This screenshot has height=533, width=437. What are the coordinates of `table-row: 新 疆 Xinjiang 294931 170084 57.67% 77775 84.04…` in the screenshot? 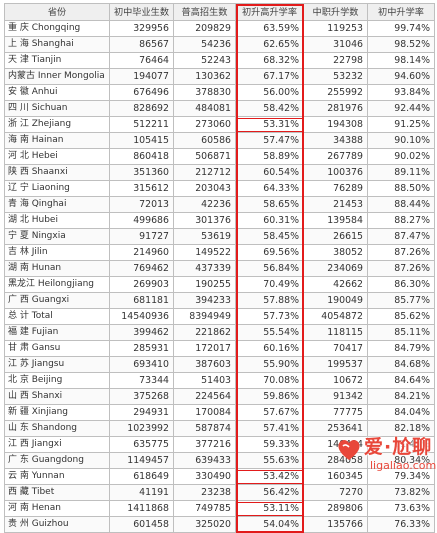 It's located at (219, 412).